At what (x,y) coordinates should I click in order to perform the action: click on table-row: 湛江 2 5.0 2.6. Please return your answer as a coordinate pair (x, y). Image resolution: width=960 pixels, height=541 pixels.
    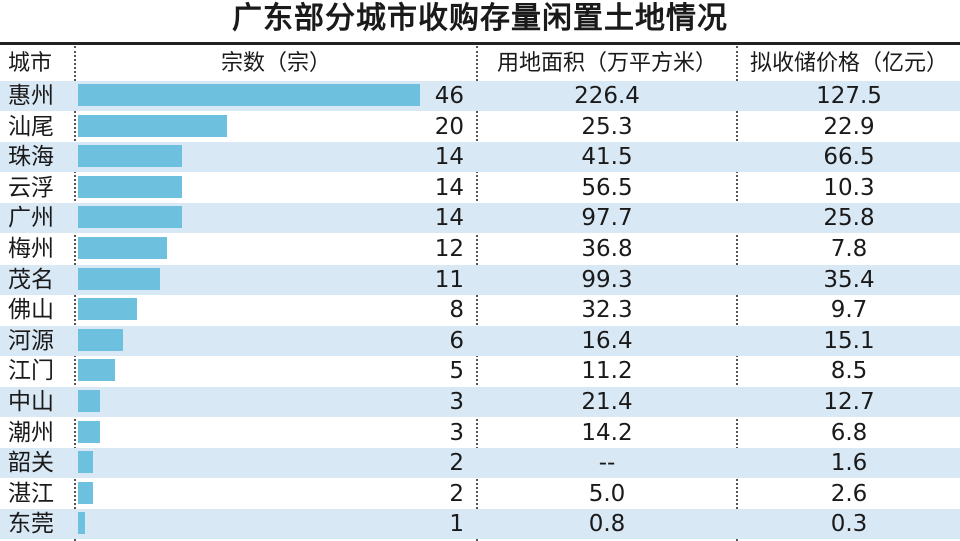
    Looking at the image, I should click on (480, 494).